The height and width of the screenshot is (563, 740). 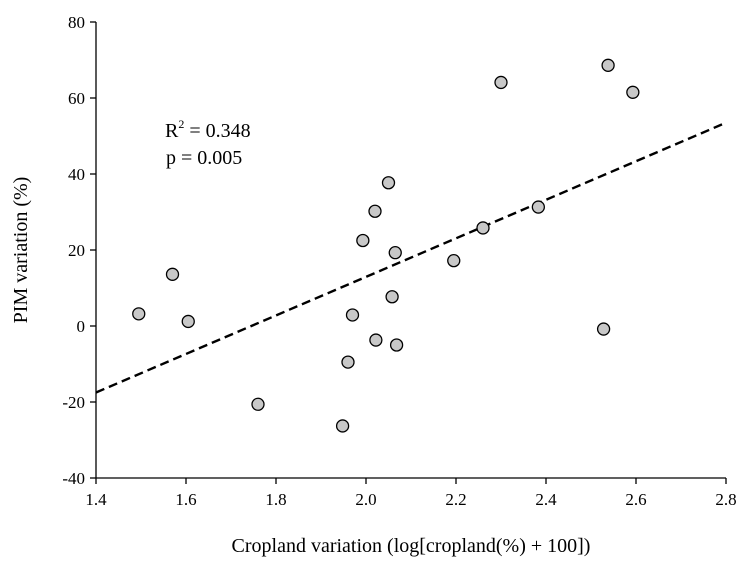 I want to click on y-tick-label: 60, so click(x=76, y=98).